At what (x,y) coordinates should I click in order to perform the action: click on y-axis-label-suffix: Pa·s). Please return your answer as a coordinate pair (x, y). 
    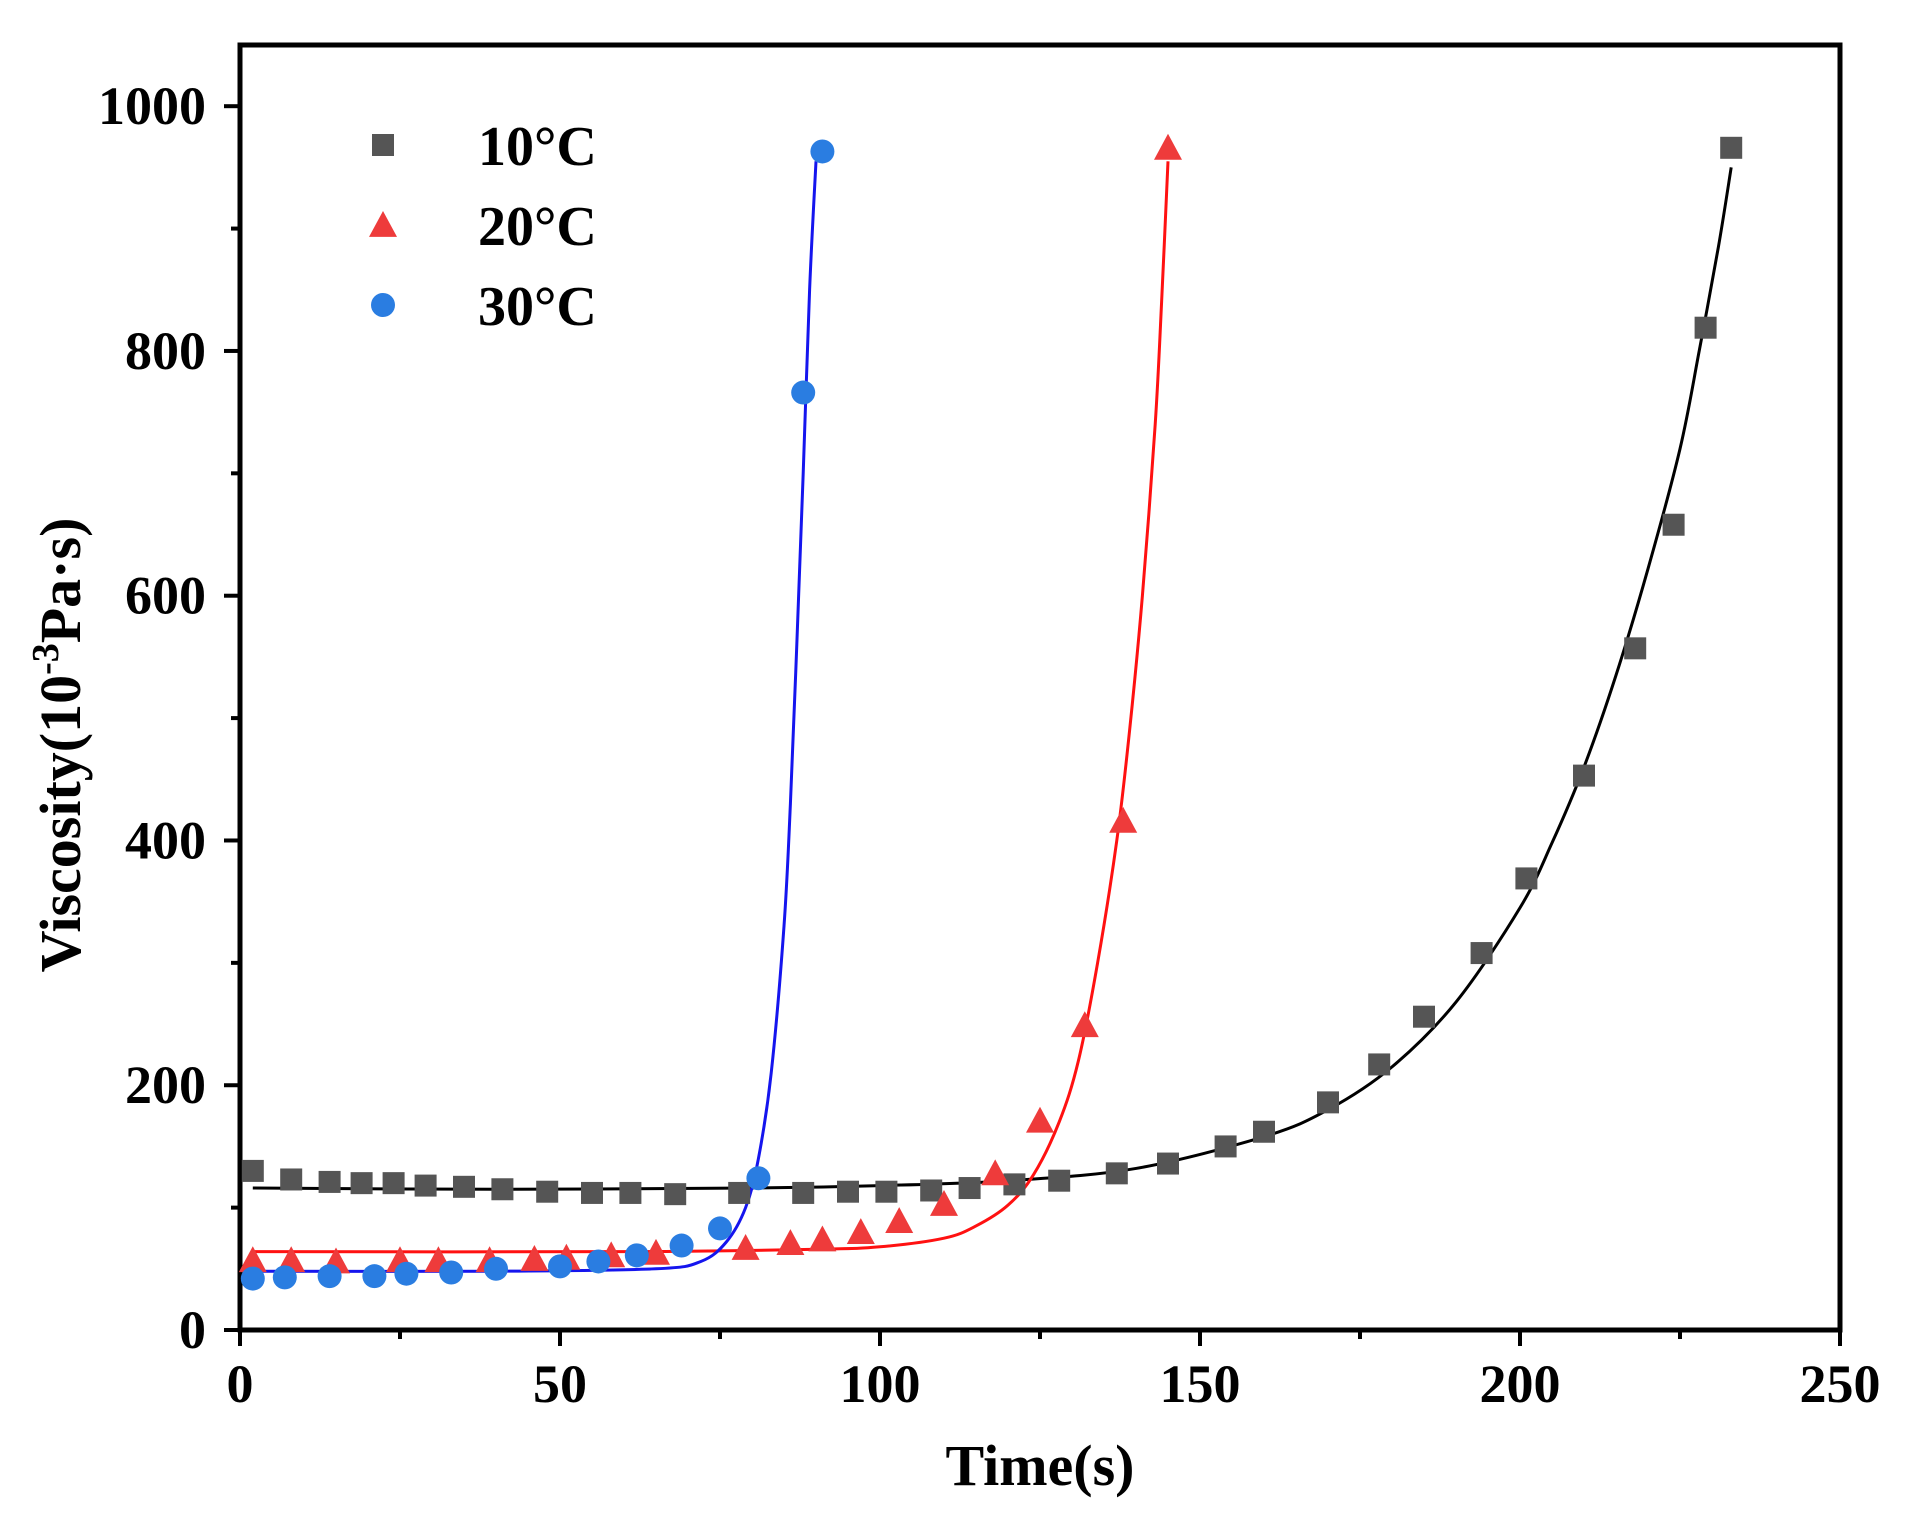
    Looking at the image, I should click on (60, 581).